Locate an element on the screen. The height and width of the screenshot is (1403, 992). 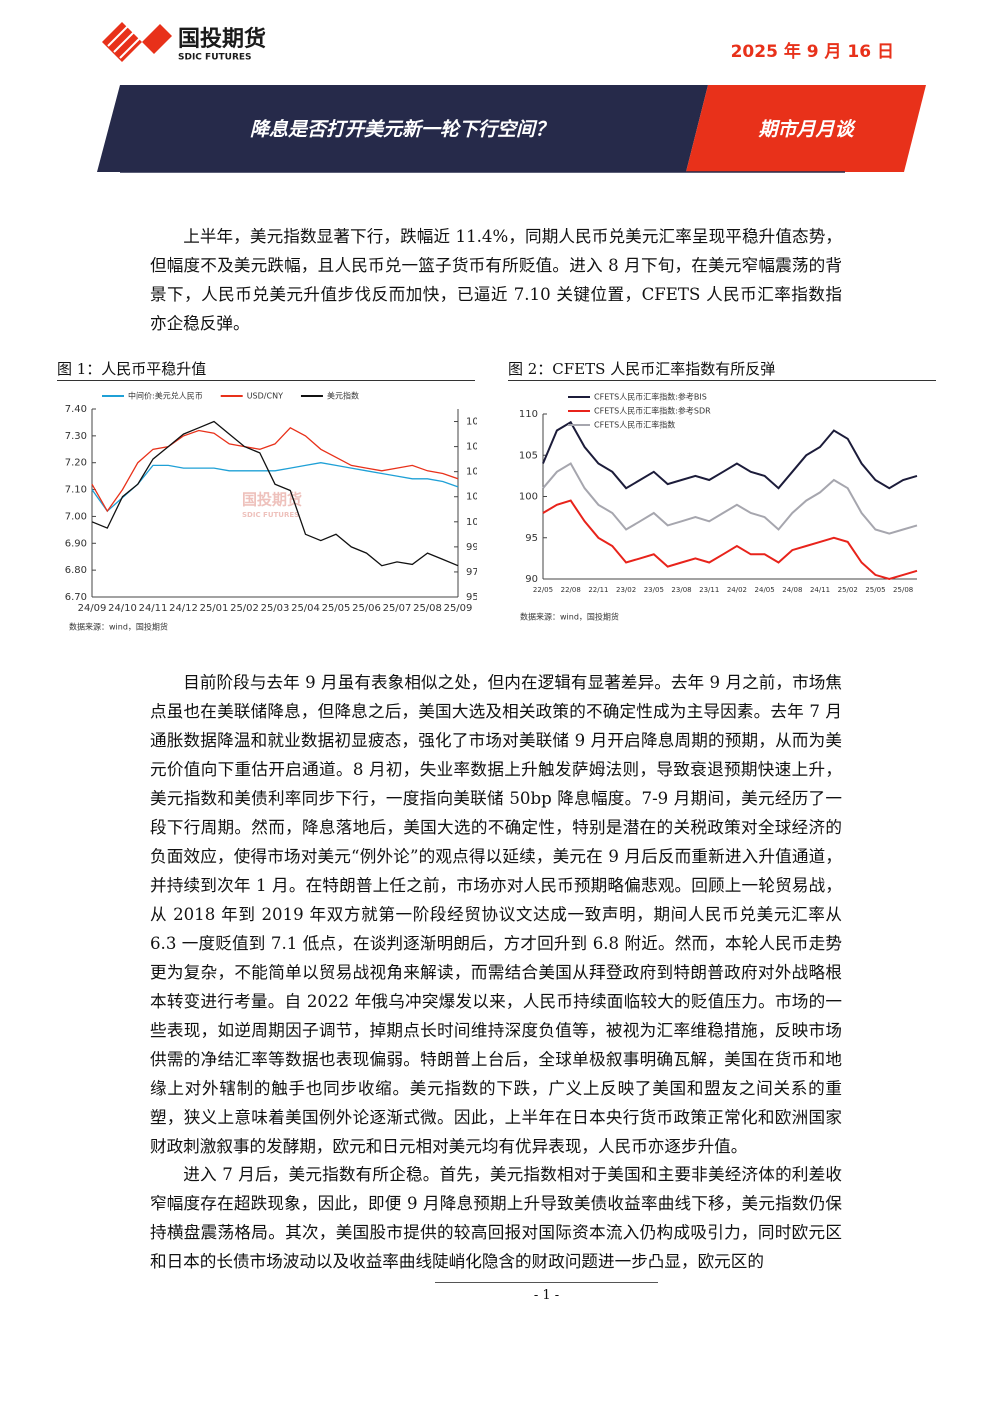
column-banner is located at coordinates (806, 128).